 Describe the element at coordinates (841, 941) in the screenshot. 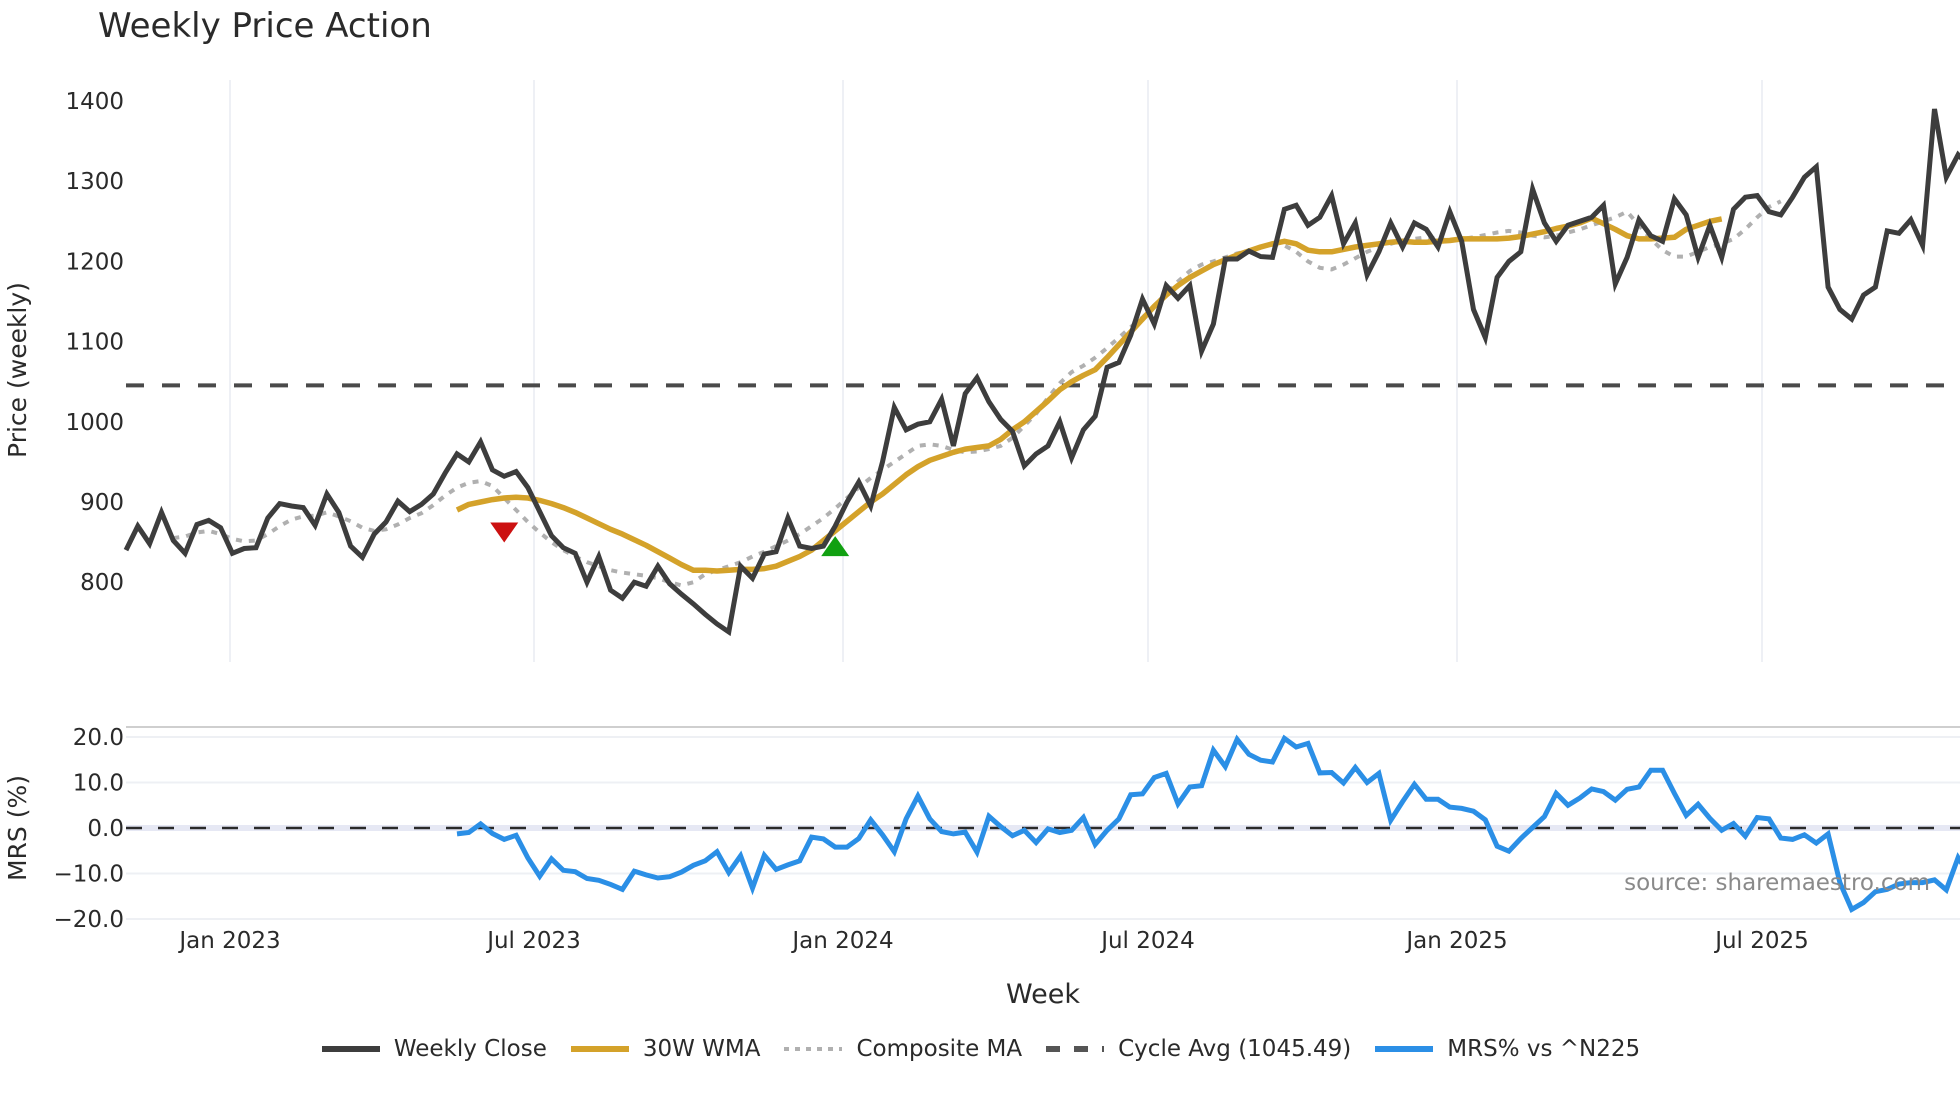

I see `x-tick-label: Jan 2024` at that location.